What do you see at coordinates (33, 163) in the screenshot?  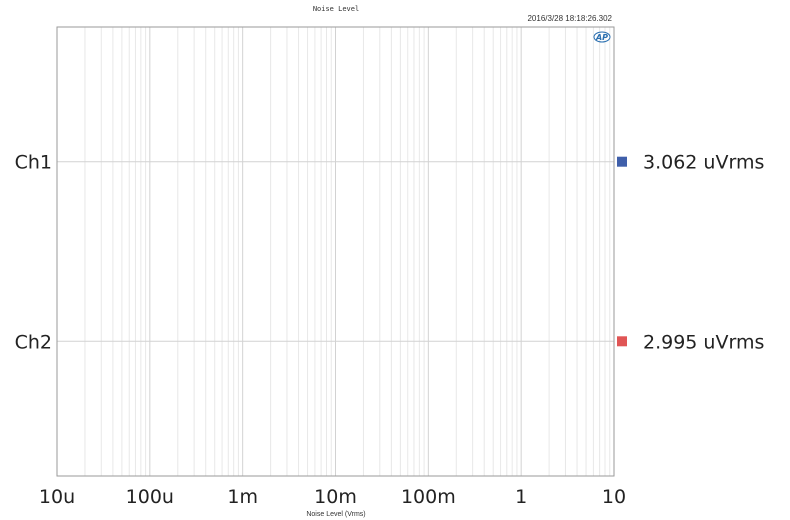 I see `category-label-ch1: Ch1` at bounding box center [33, 163].